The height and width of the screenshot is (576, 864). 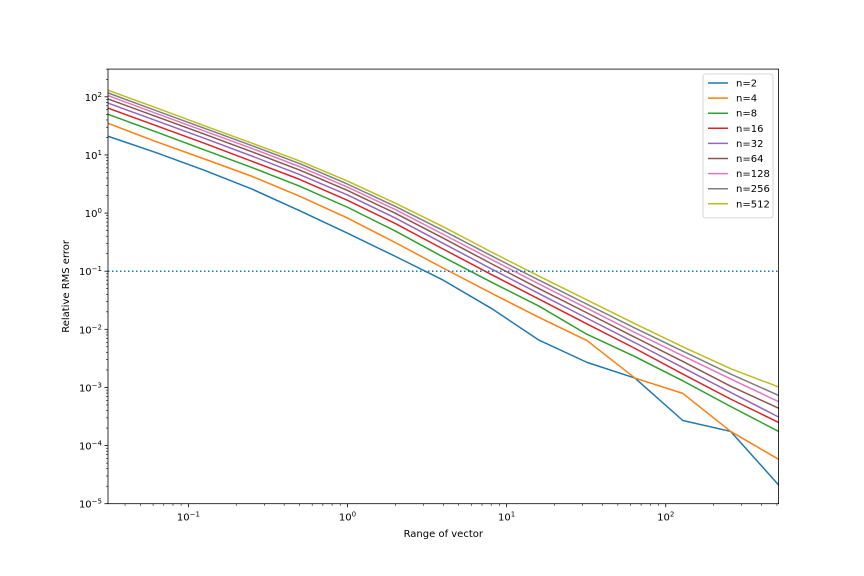 I want to click on legend-box, so click(x=738, y=146).